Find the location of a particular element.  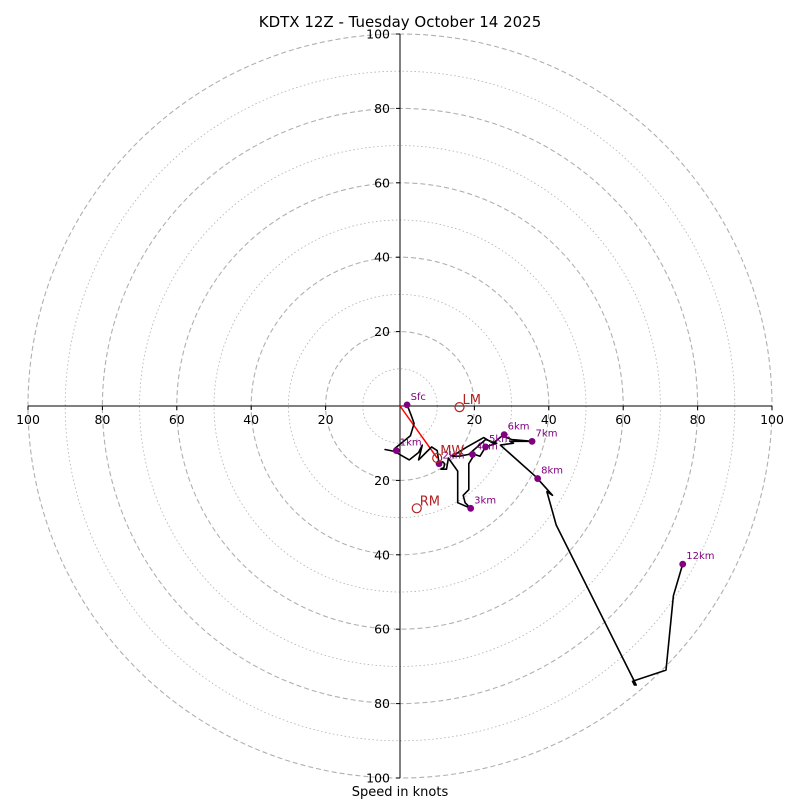

x-axis-label: Speed in knots is located at coordinates (400, 792).